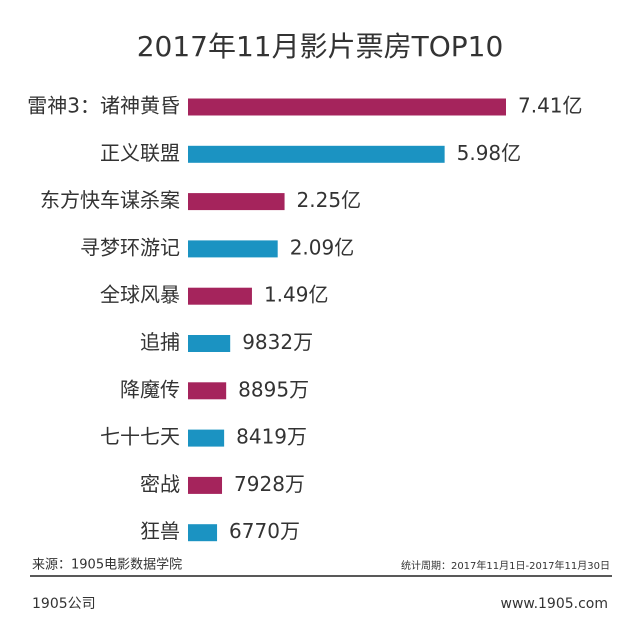 The height and width of the screenshot is (640, 640). What do you see at coordinates (160, 342) in the screenshot?
I see `category-label: 追捕` at bounding box center [160, 342].